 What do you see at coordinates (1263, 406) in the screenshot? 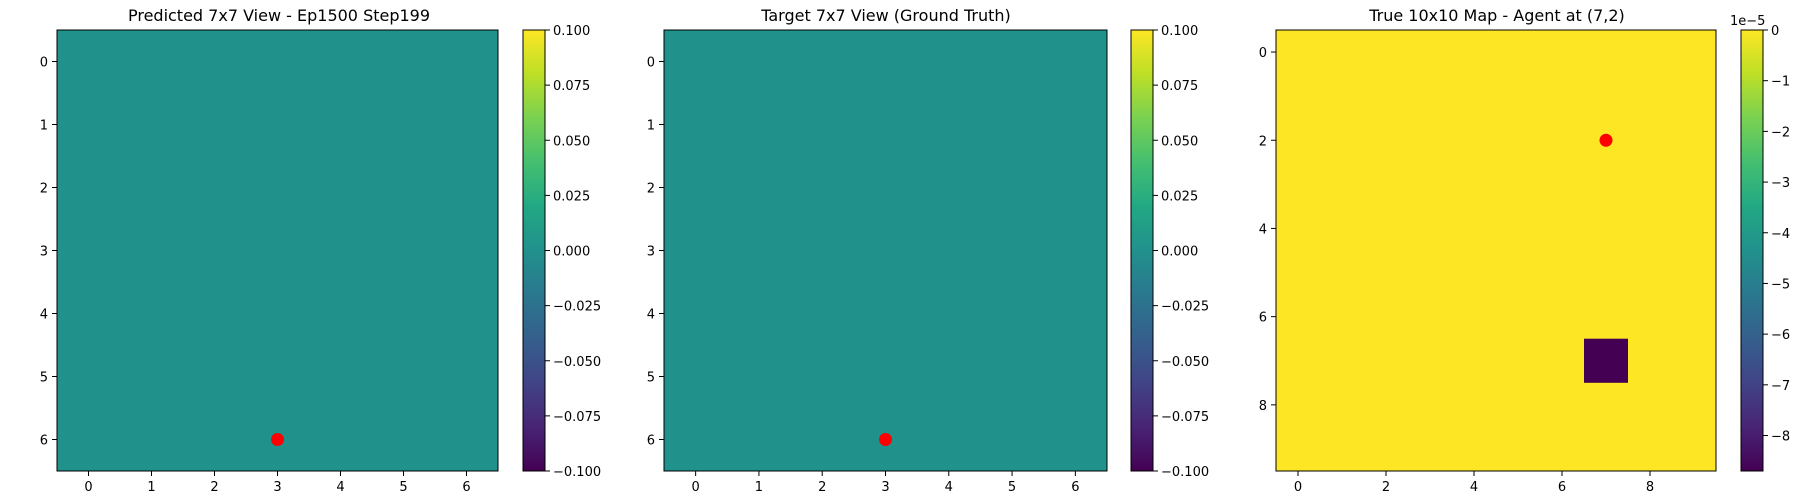
I see `y-tick-label: 8` at bounding box center [1263, 406].